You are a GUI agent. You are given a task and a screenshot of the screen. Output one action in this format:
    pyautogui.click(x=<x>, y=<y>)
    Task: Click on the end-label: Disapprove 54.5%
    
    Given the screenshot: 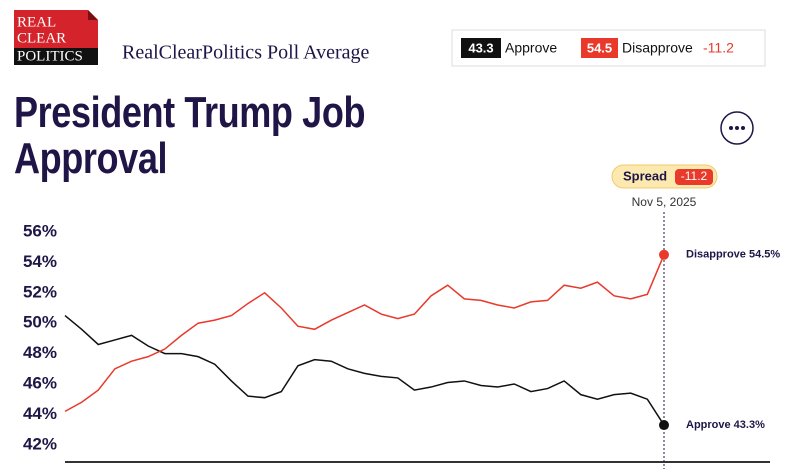 What is the action you would take?
    pyautogui.click(x=733, y=255)
    